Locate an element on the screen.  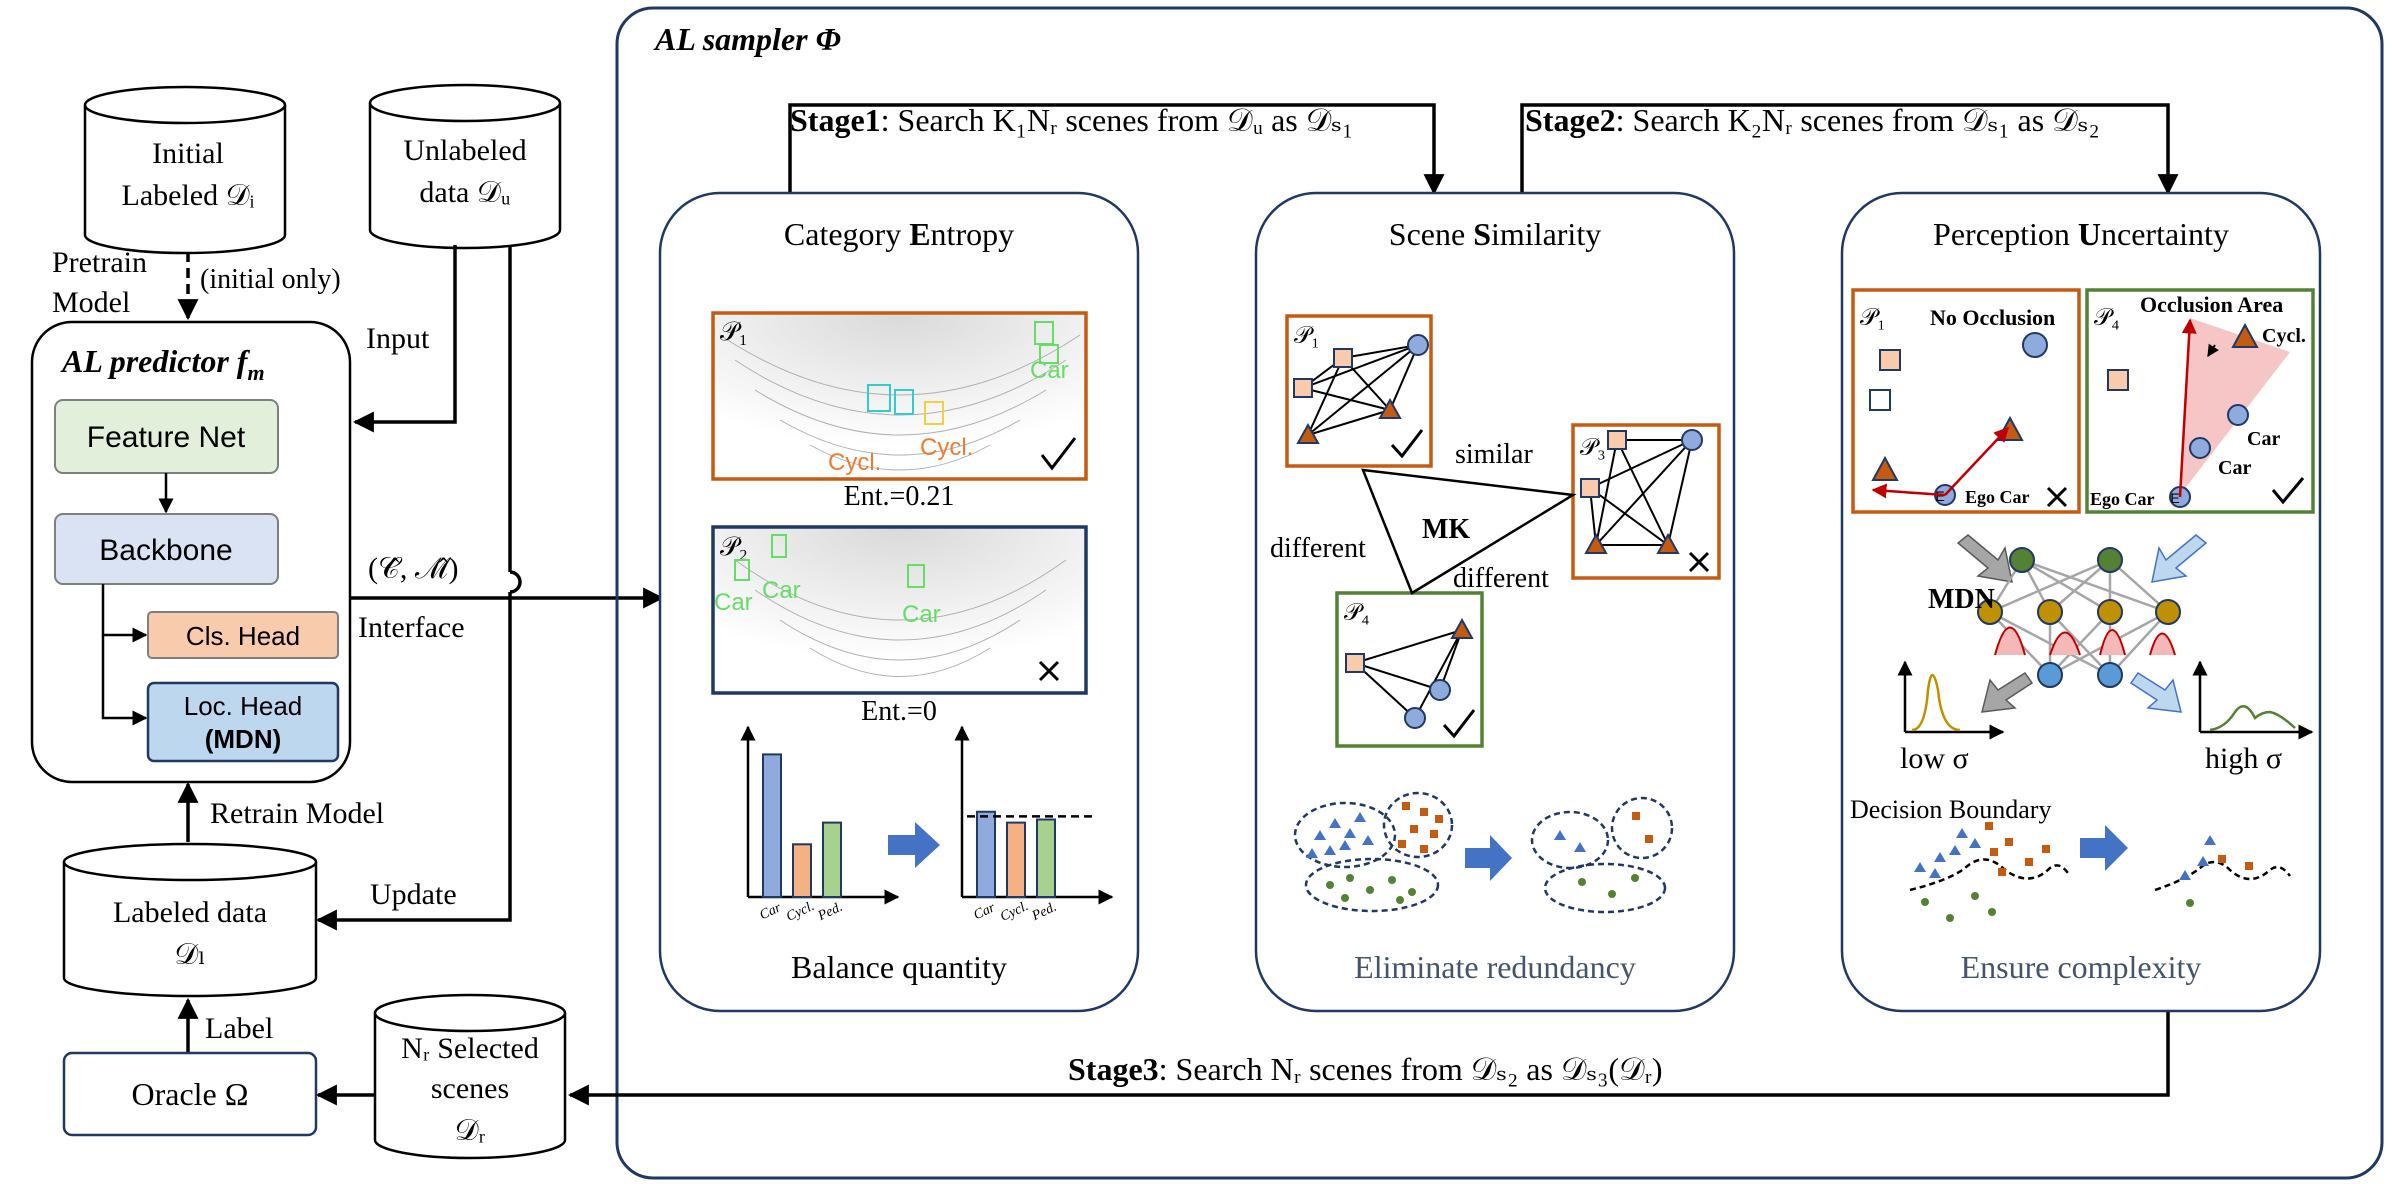
entropy-p2-box-car-2: Car is located at coordinates (781, 590).